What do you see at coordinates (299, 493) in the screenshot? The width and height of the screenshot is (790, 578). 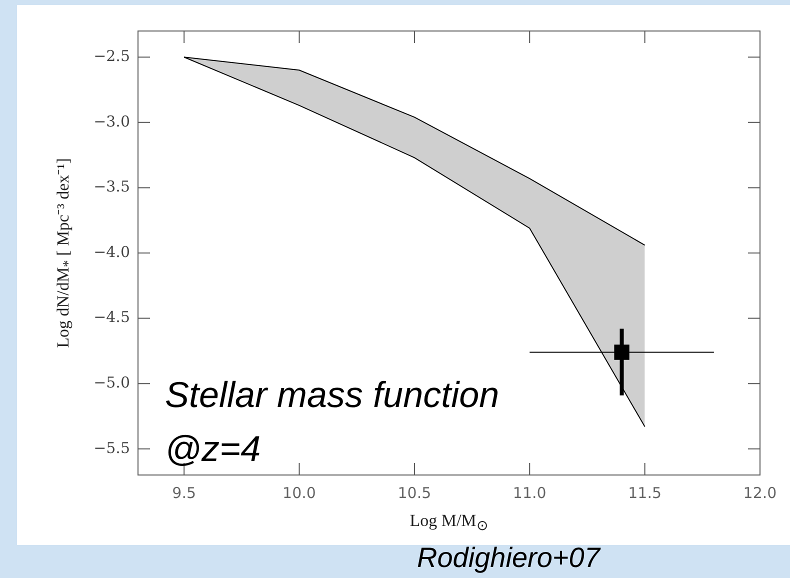 I see `x-tick-label: 10.0` at bounding box center [299, 493].